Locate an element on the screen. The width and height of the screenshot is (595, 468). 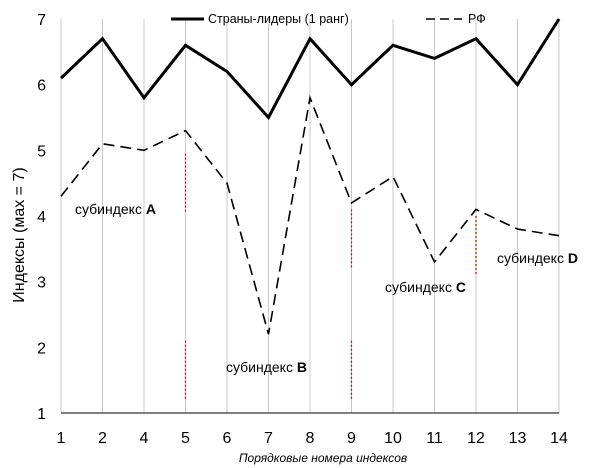
y-tick-label: 3 is located at coordinates (41, 283).